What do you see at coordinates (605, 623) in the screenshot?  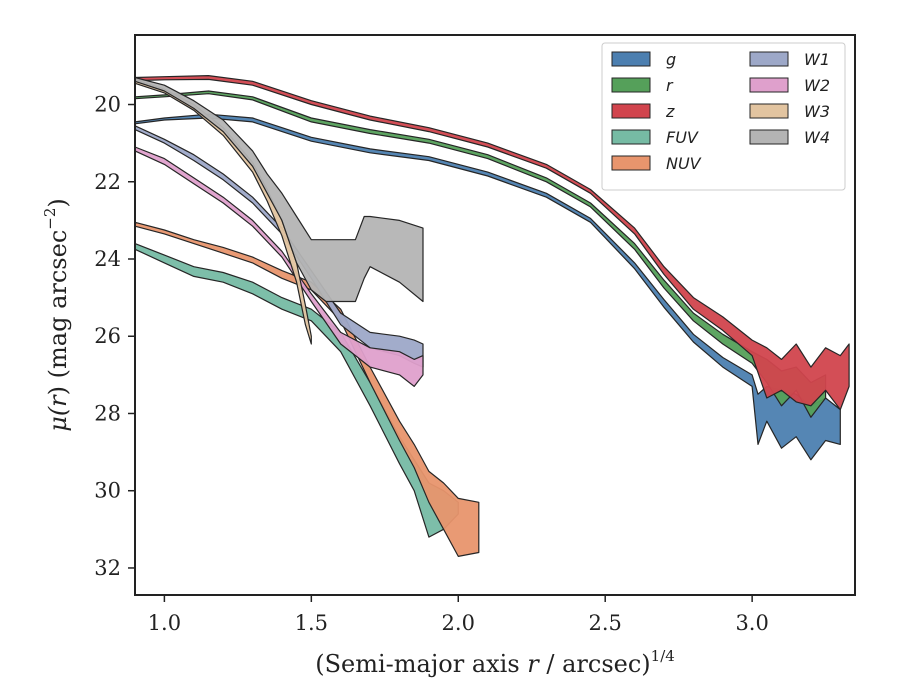 I see `x-tick-label: 2.5` at bounding box center [605, 623].